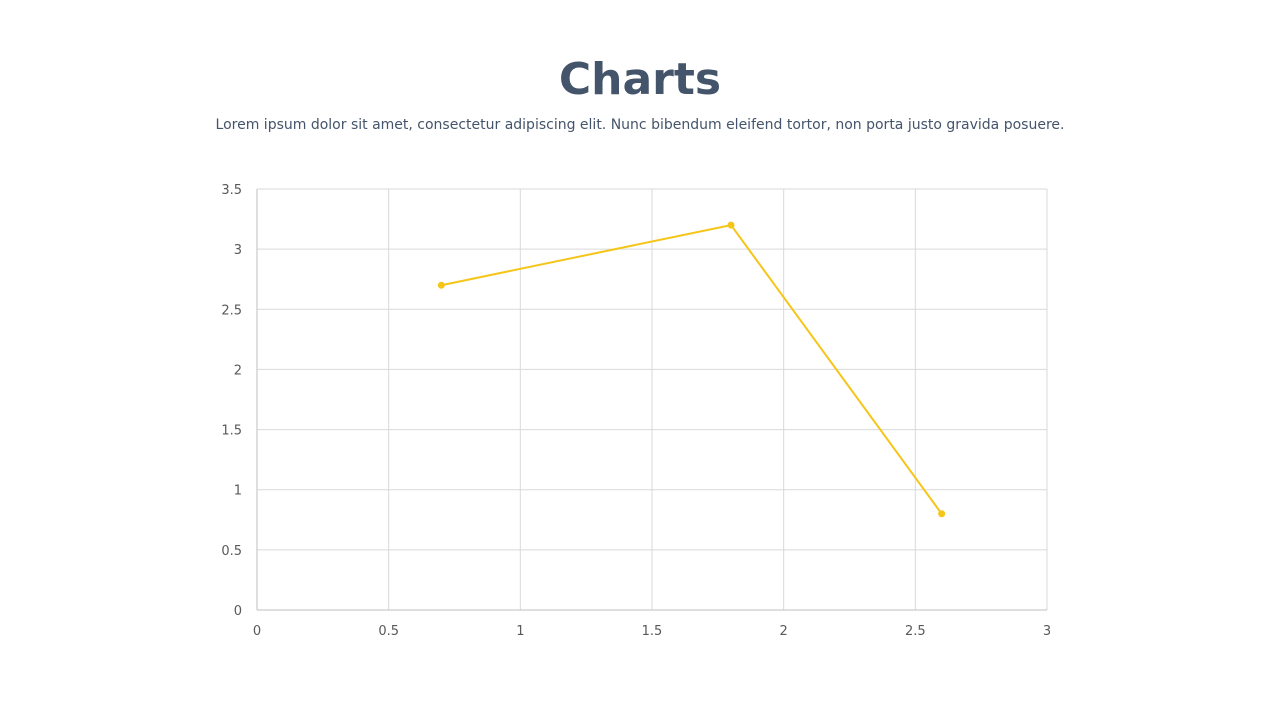 This screenshot has height=720, width=1280. I want to click on x-tick-label: 2.5, so click(915, 631).